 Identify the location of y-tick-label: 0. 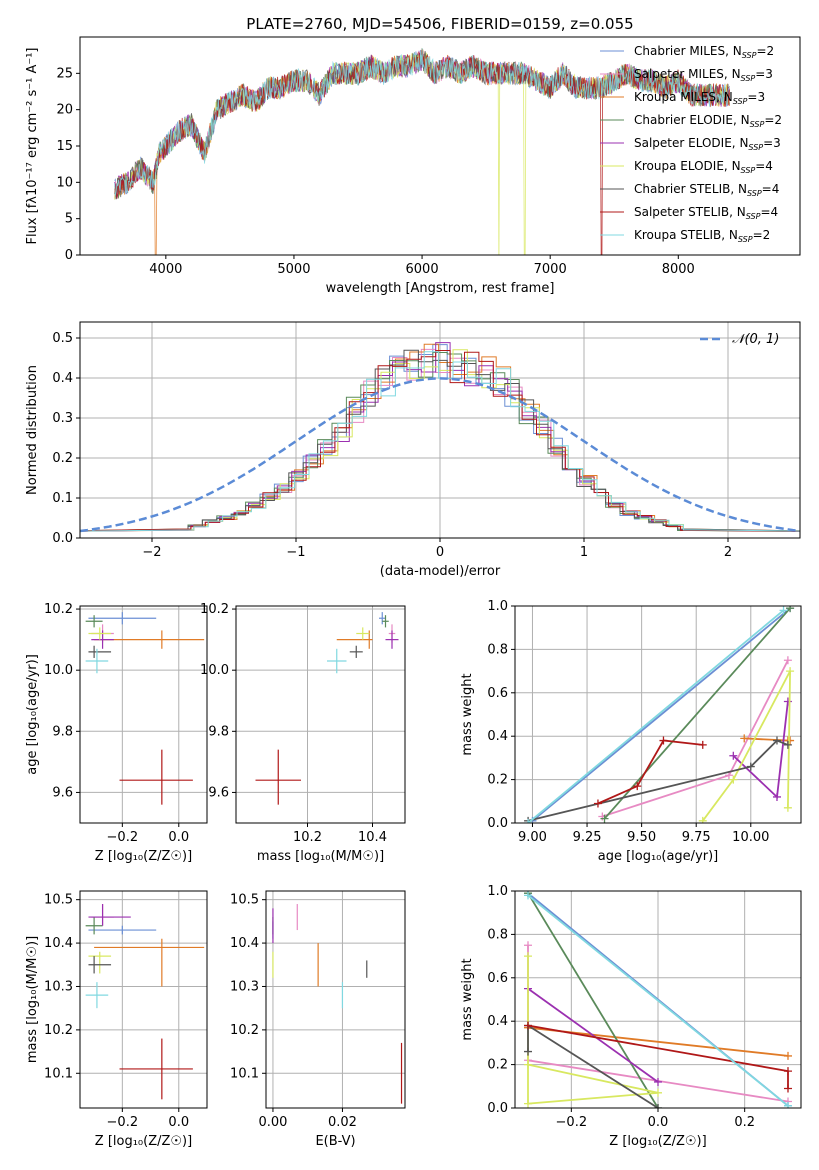
(69, 255).